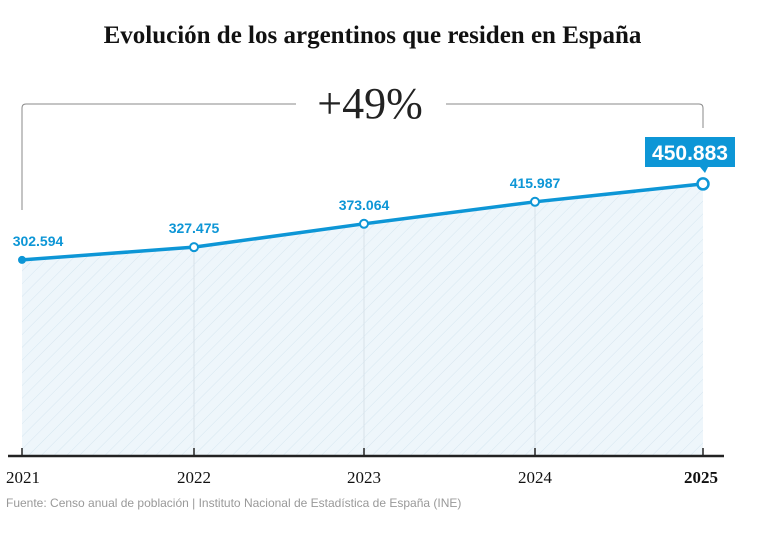  What do you see at coordinates (535, 183) in the screenshot?
I see `data-label: 415.987` at bounding box center [535, 183].